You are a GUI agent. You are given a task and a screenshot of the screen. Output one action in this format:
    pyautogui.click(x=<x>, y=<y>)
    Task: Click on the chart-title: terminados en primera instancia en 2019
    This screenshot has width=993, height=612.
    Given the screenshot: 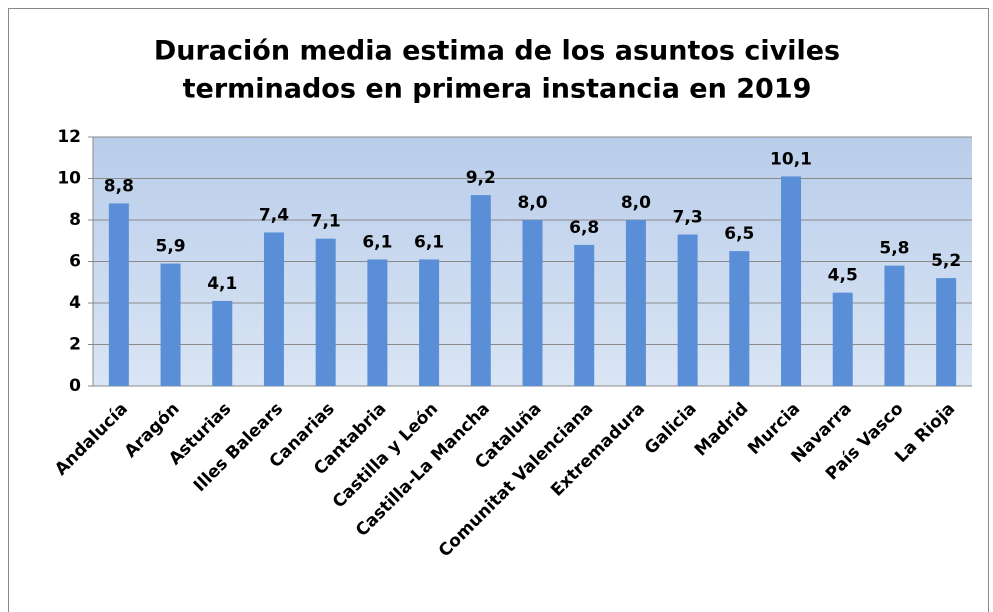 What is the action you would take?
    pyautogui.click(x=497, y=89)
    